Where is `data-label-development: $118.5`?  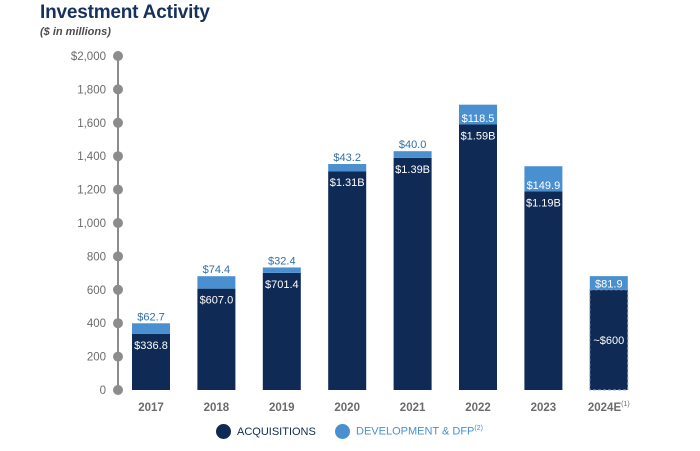 data-label-development: $118.5 is located at coordinates (478, 119).